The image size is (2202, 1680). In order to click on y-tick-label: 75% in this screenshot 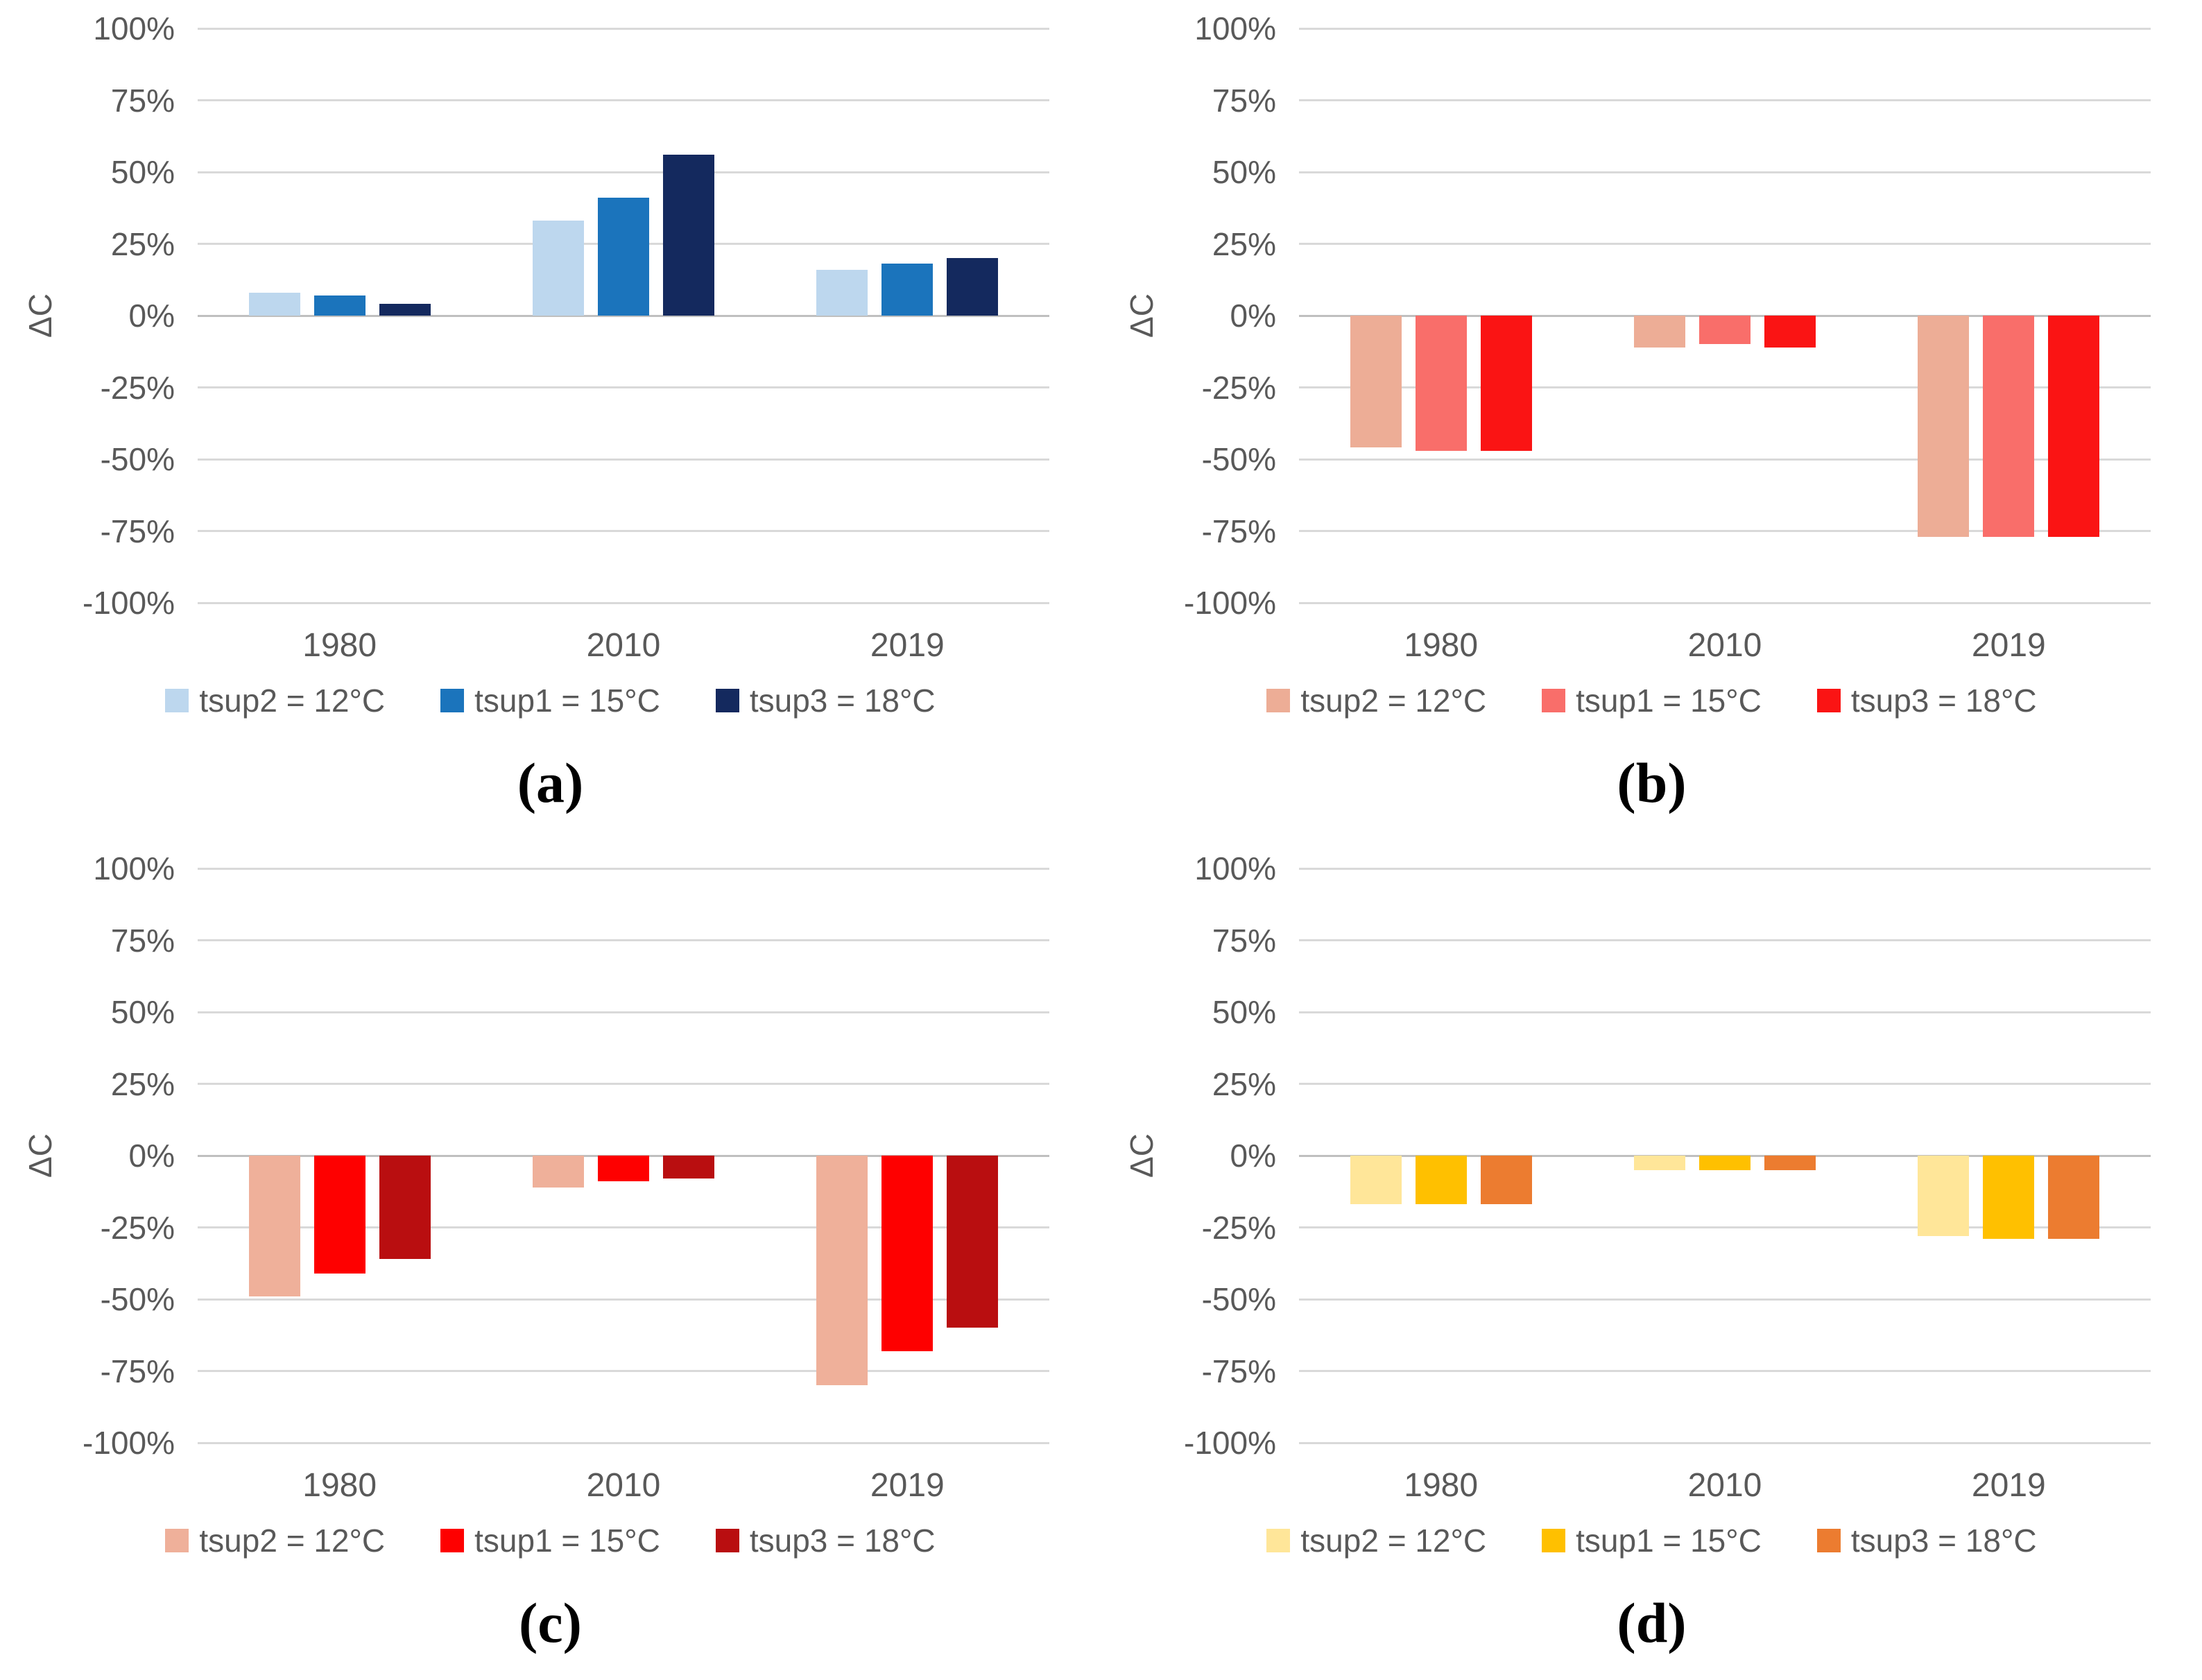, I will do `click(1244, 940)`.